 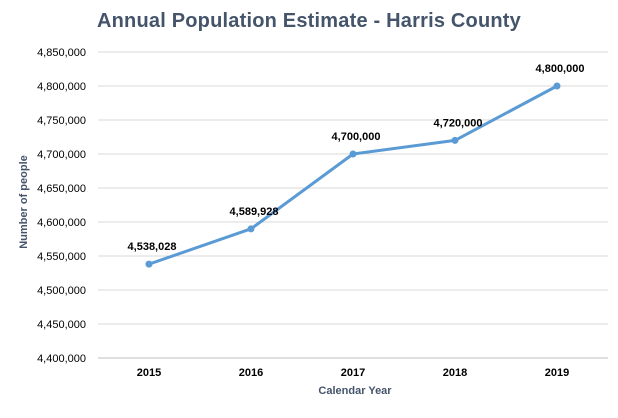 What do you see at coordinates (24, 202) in the screenshot?
I see `y-axis-label: Number of people` at bounding box center [24, 202].